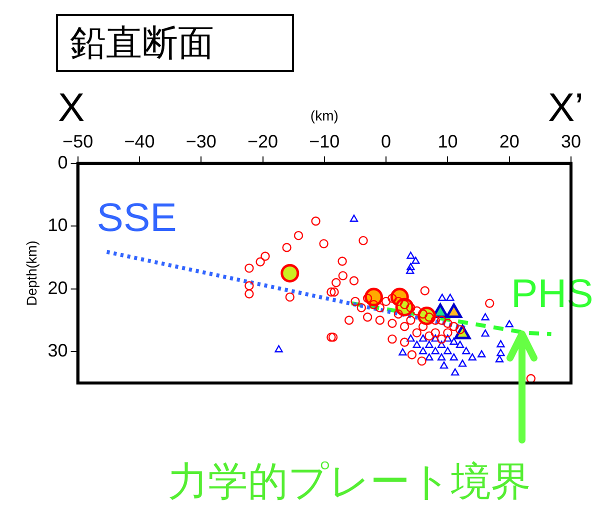  I want to click on y-tick-label: 20, so click(58, 288).